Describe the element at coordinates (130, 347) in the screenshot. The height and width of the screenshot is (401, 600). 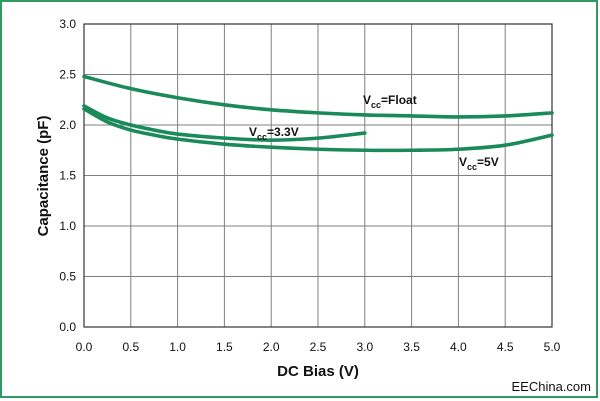
I see `x-tick-label: 0.5` at that location.